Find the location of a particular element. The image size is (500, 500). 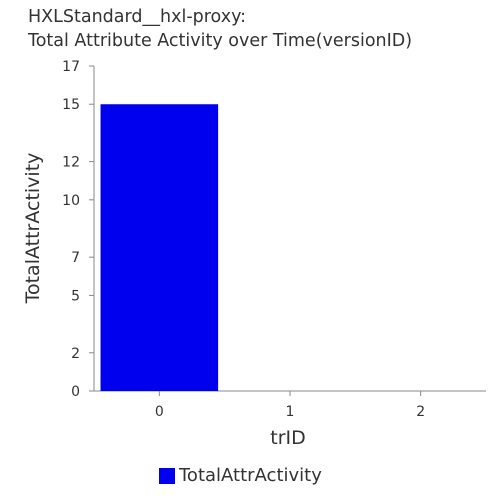

y-tick-label-5: 12 is located at coordinates (71, 163).